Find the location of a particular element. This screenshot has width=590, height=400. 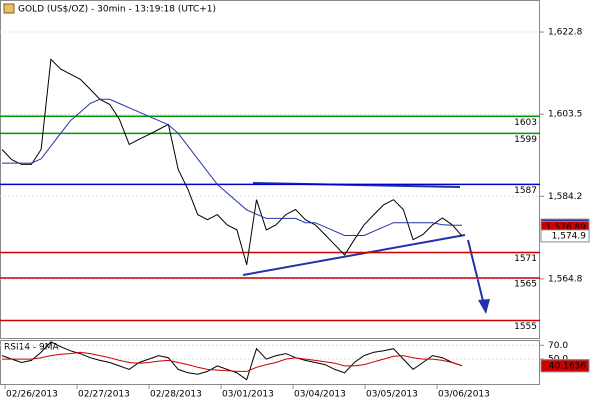

price-tag-label: 1,576.89 is located at coordinates (566, 228).